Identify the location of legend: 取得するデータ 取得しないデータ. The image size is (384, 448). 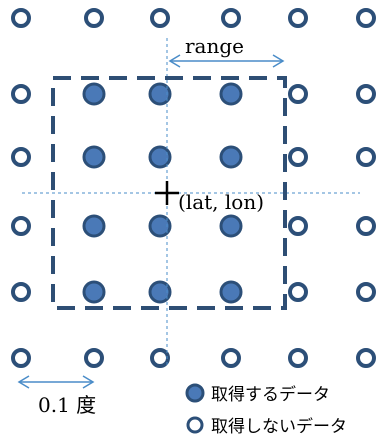
(266, 410).